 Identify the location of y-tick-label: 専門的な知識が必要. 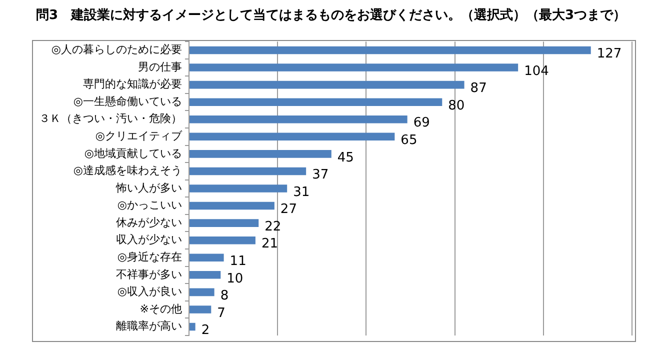
(132, 84).